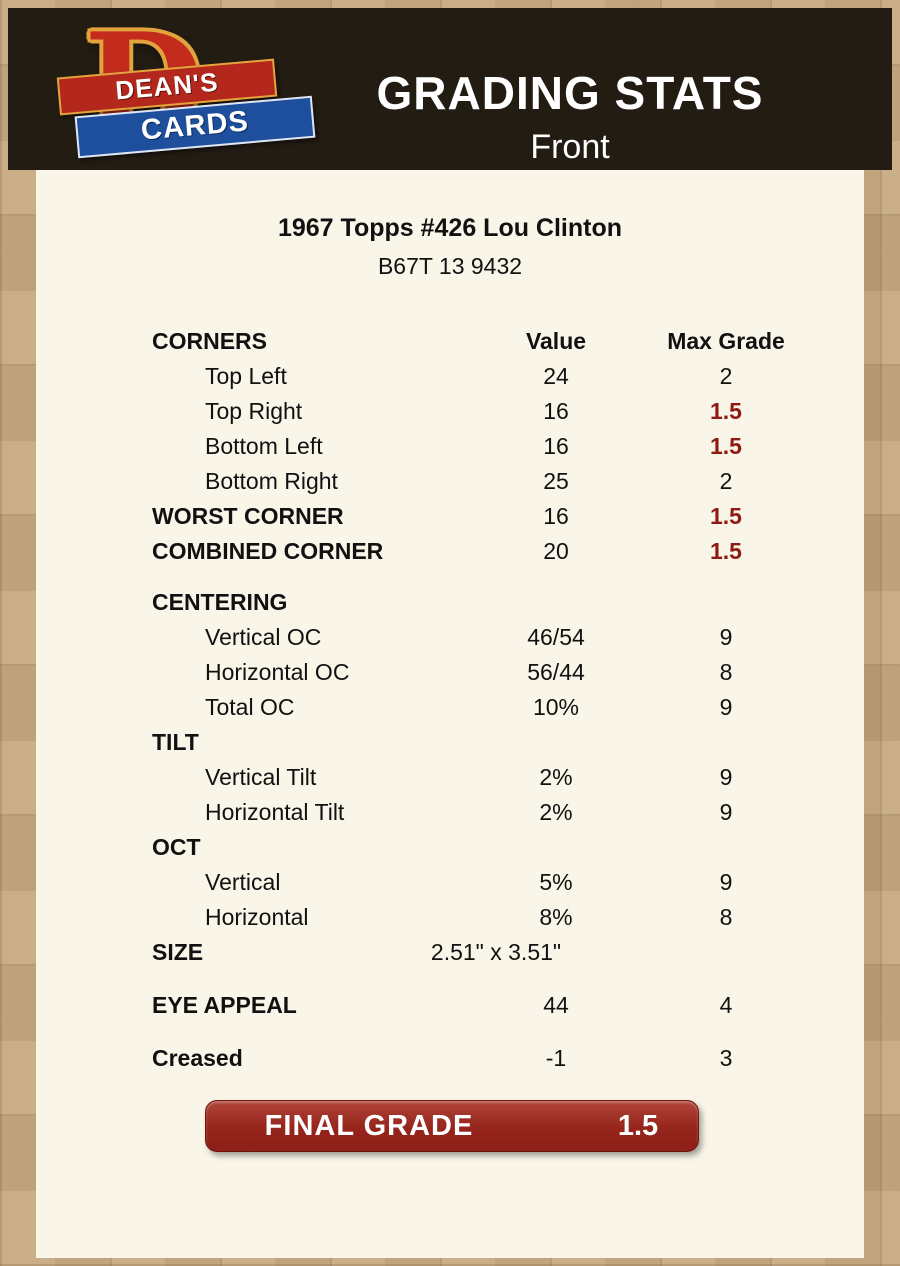  Describe the element at coordinates (167, 86) in the screenshot. I see `logo-deans-text: DEAN'S` at that location.